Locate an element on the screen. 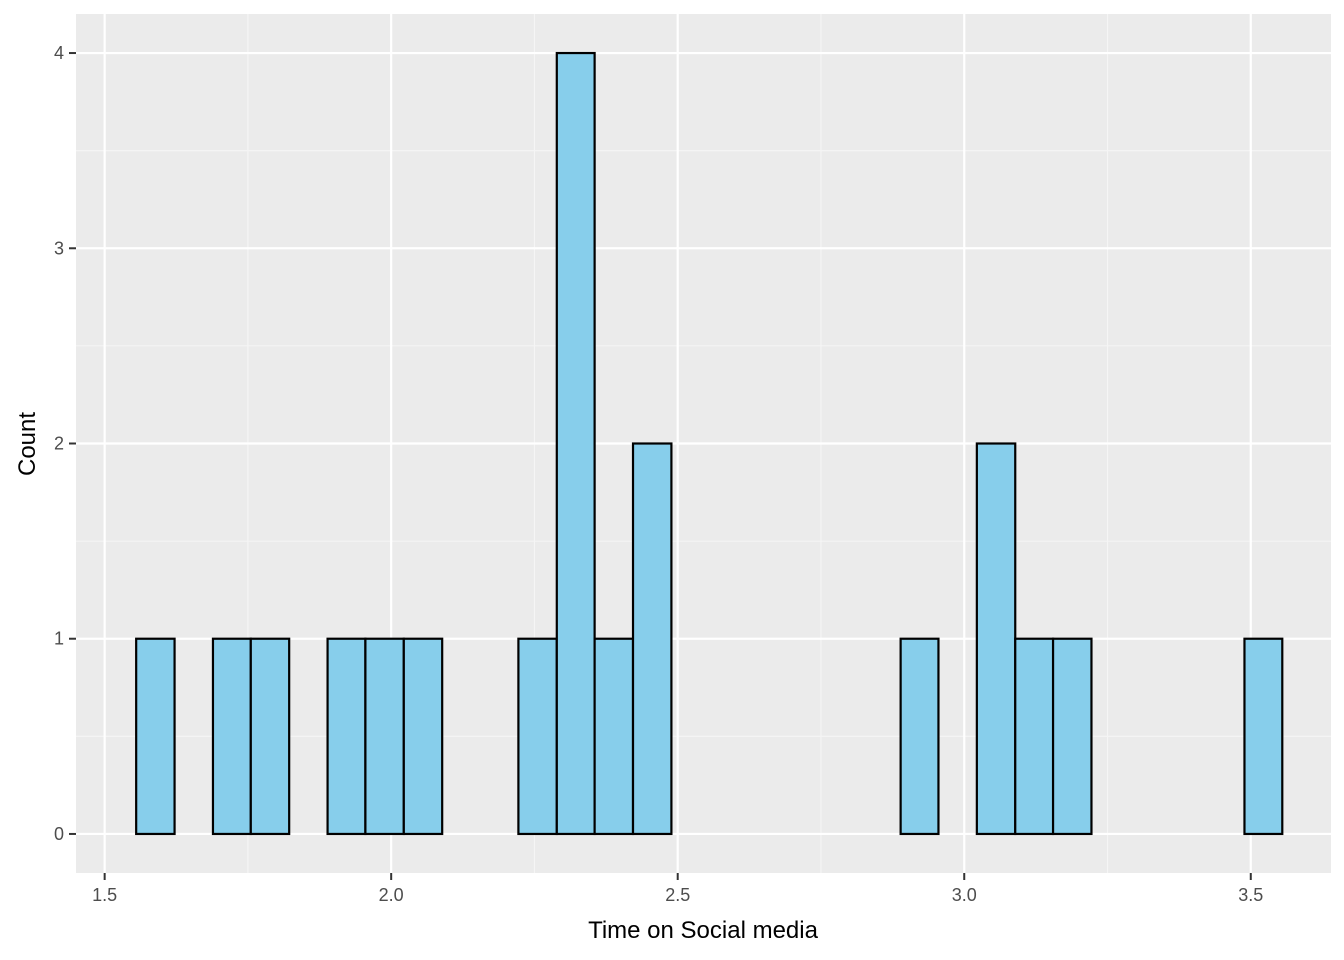 This screenshot has width=1344, height=960. x-tick-label: 2.5 is located at coordinates (677, 895).